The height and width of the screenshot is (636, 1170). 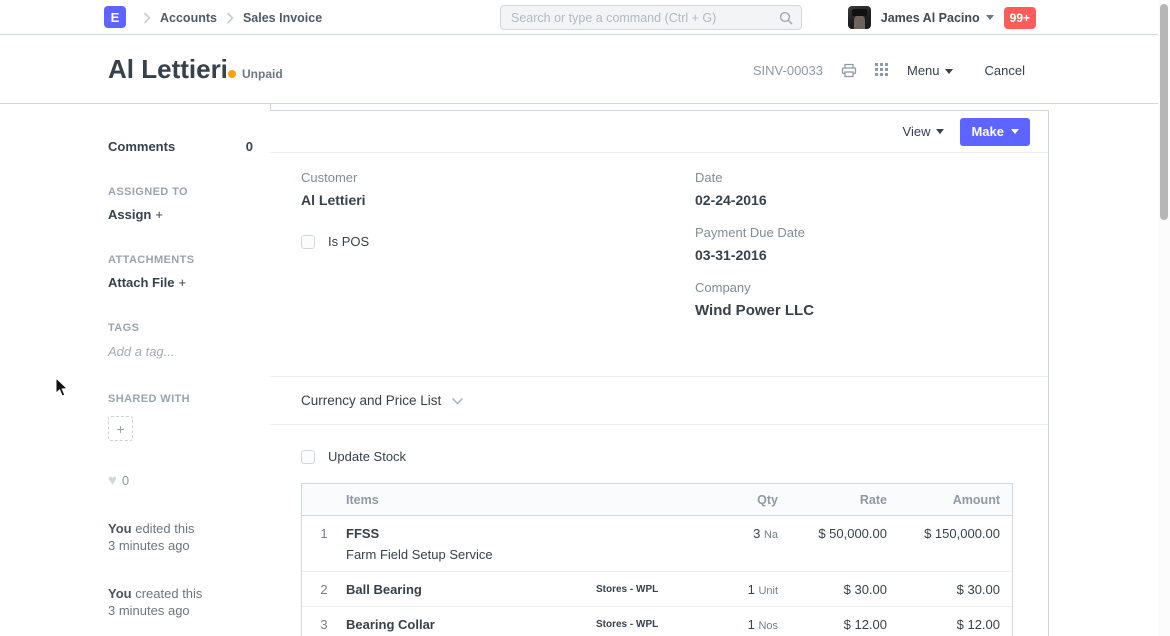 I want to click on page-head-actions: SINV-00033 Menu Cancel, so click(x=889, y=70).